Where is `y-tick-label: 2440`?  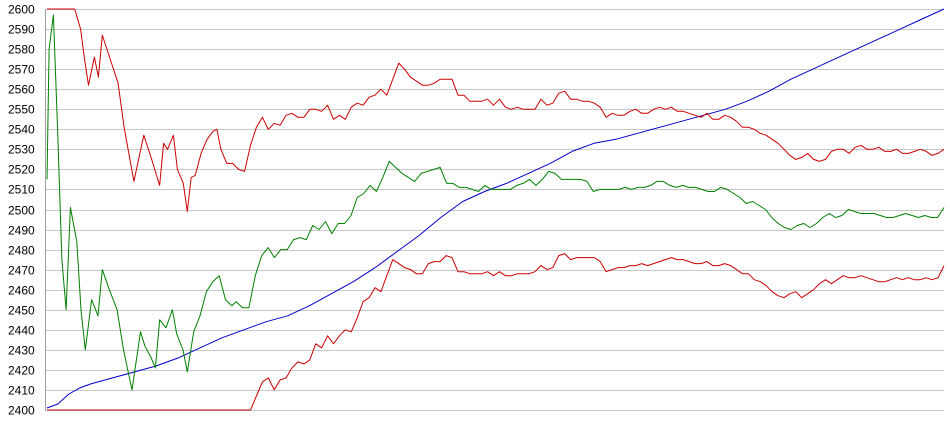
y-tick-label: 2440 is located at coordinates (21, 331).